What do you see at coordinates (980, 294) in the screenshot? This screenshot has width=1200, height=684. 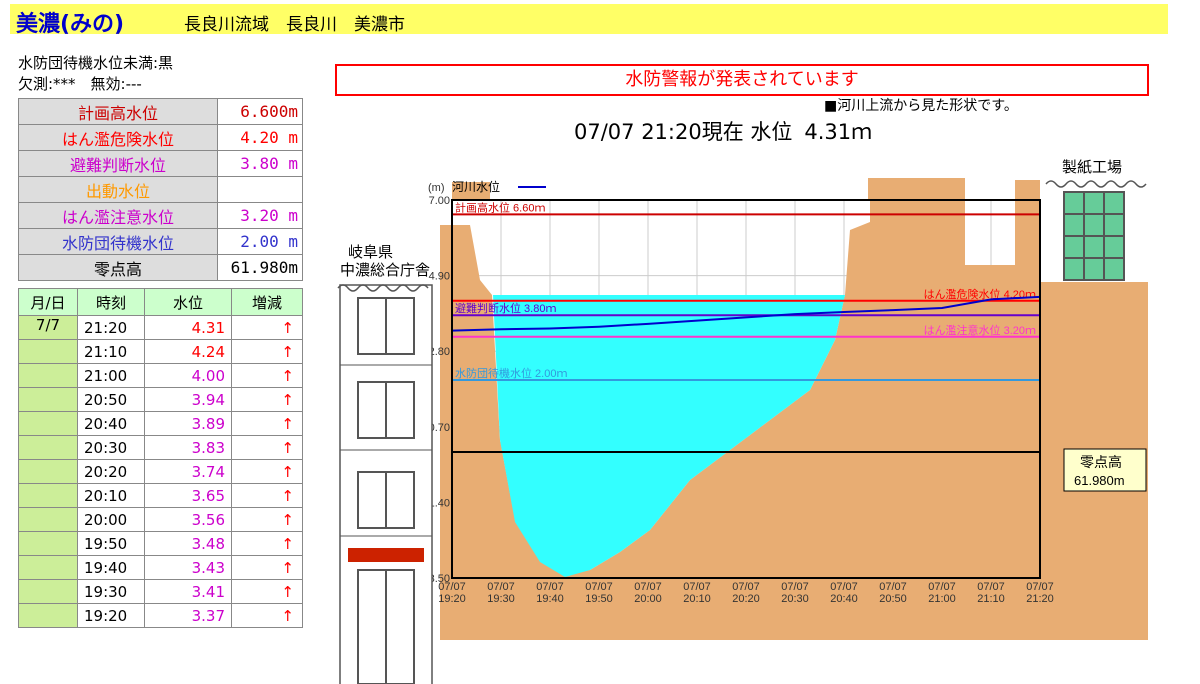 I see `reference-line-label: はん濫危険水位 4.20ｍ` at bounding box center [980, 294].